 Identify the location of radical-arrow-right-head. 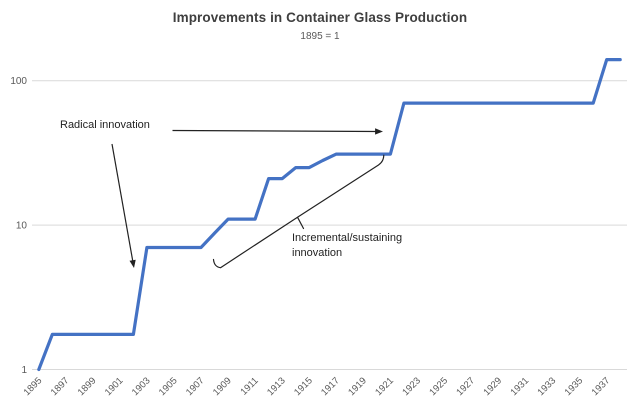
(379, 131).